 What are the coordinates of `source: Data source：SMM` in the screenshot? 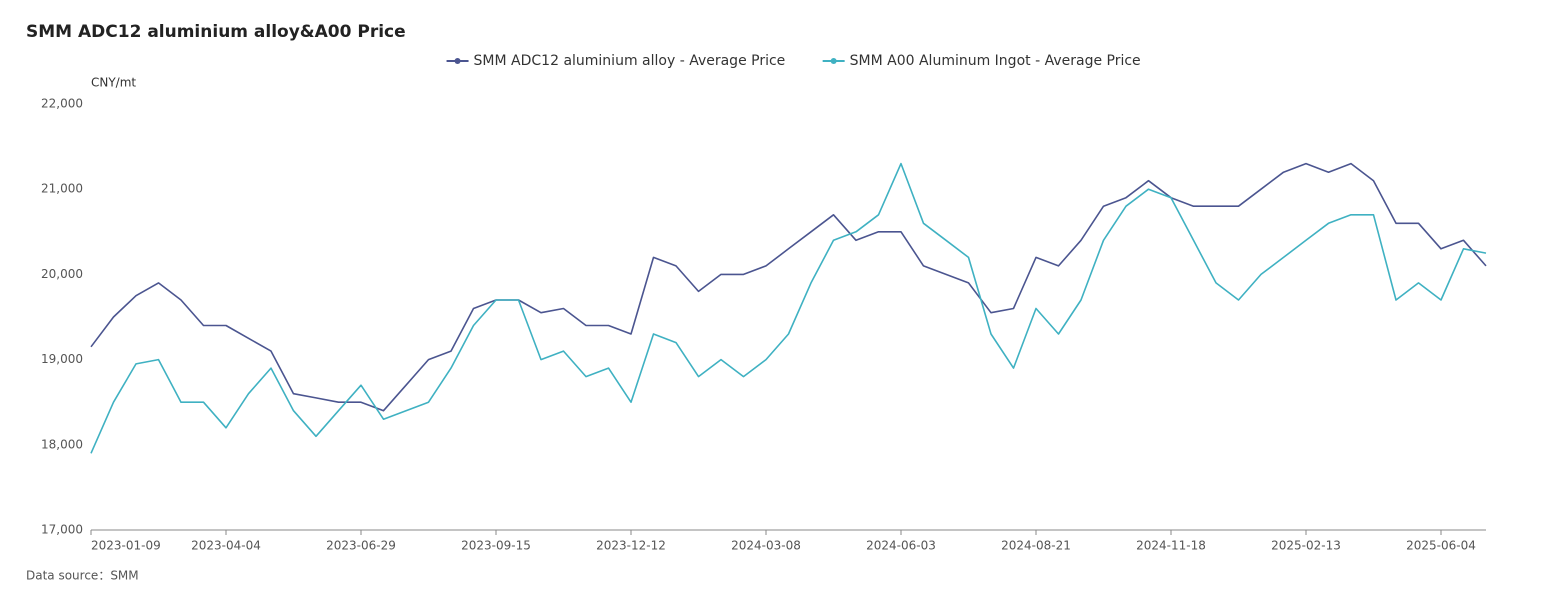 It's located at (82, 576).